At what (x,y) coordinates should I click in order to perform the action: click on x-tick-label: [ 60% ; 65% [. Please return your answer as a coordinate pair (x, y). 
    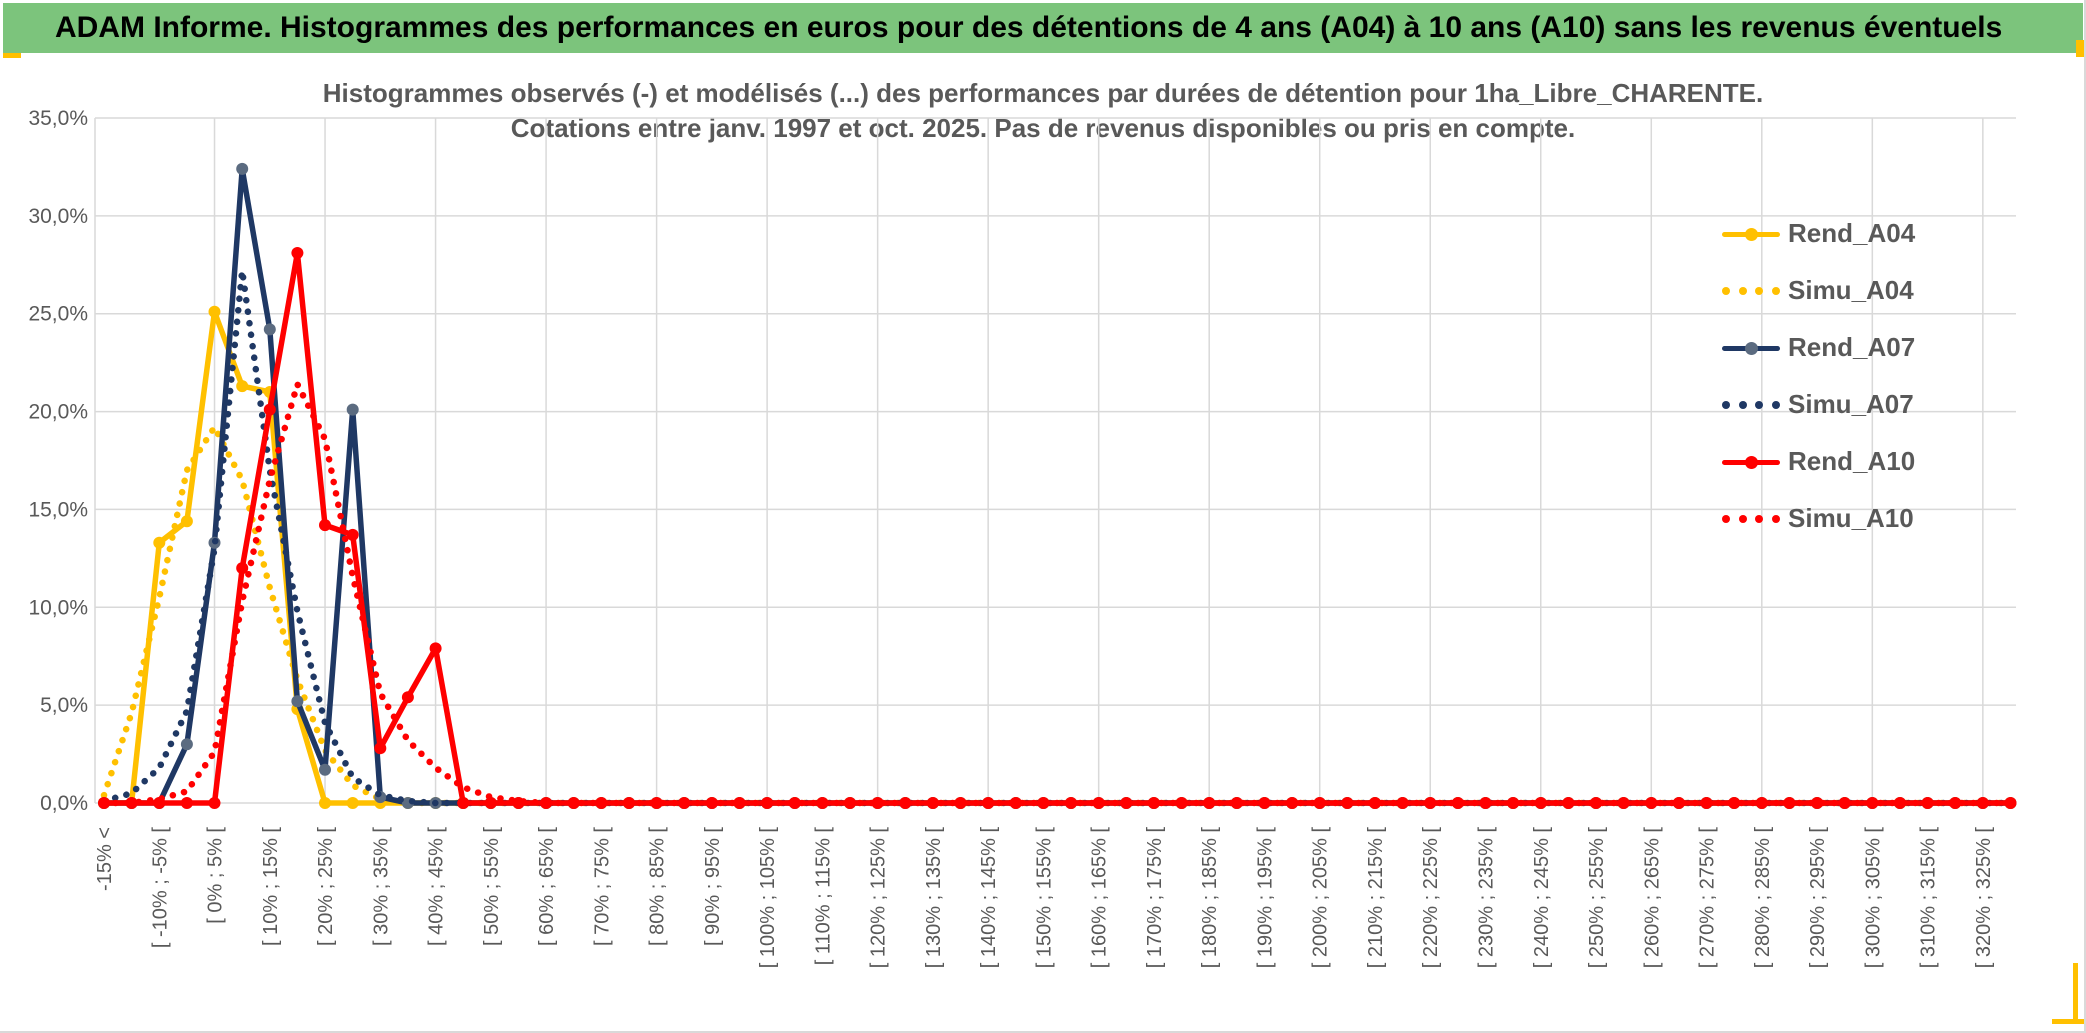
    Looking at the image, I should click on (547, 886).